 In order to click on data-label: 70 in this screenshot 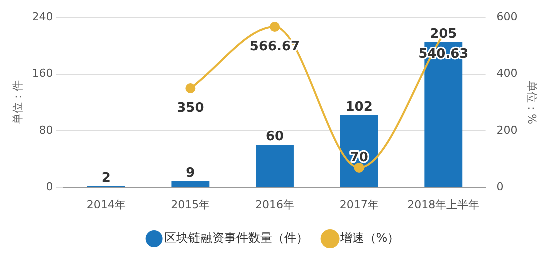, I will do `click(359, 158)`.